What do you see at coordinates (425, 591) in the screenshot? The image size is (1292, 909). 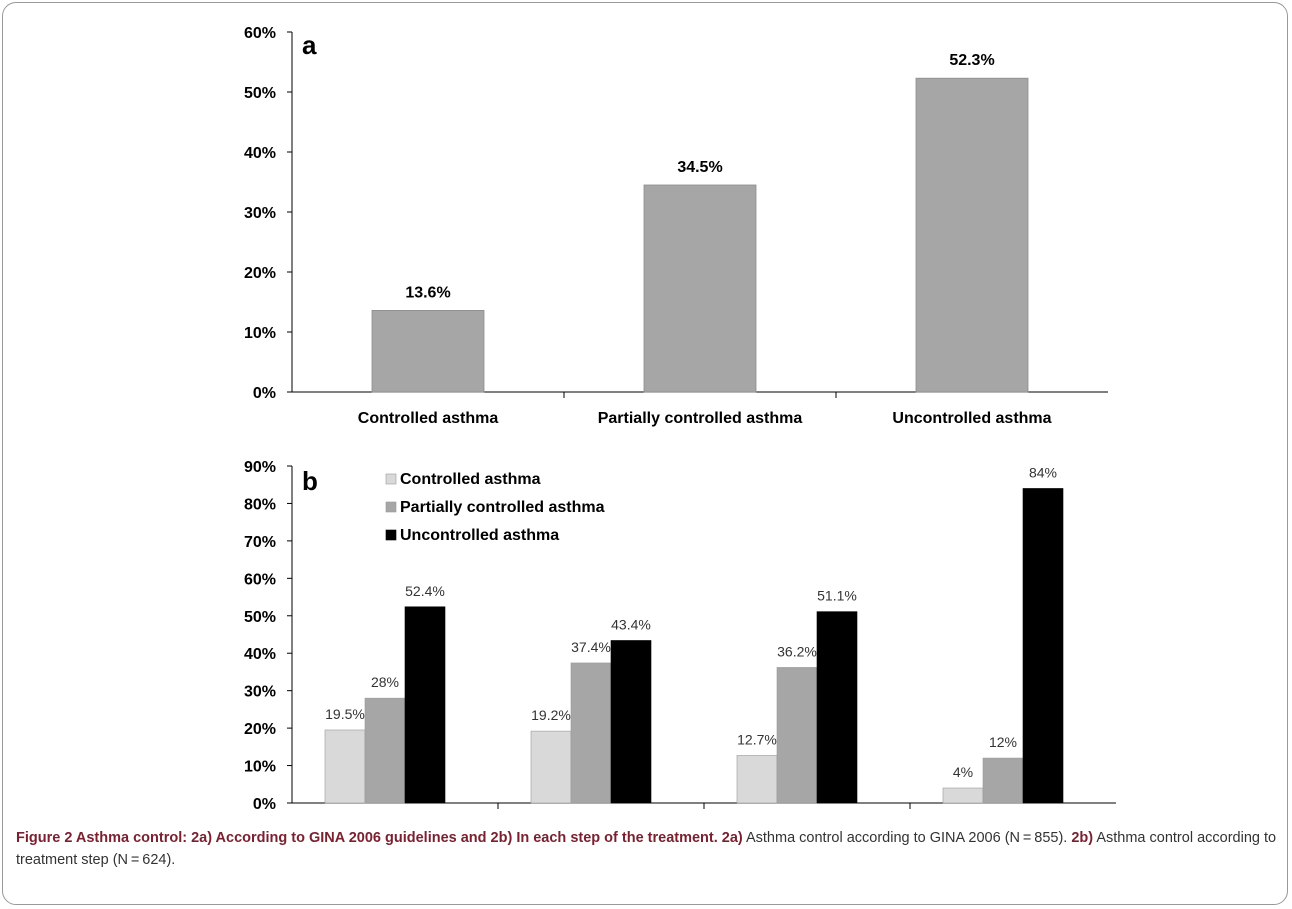 I see `panel-b-data-label: 52.4%` at bounding box center [425, 591].